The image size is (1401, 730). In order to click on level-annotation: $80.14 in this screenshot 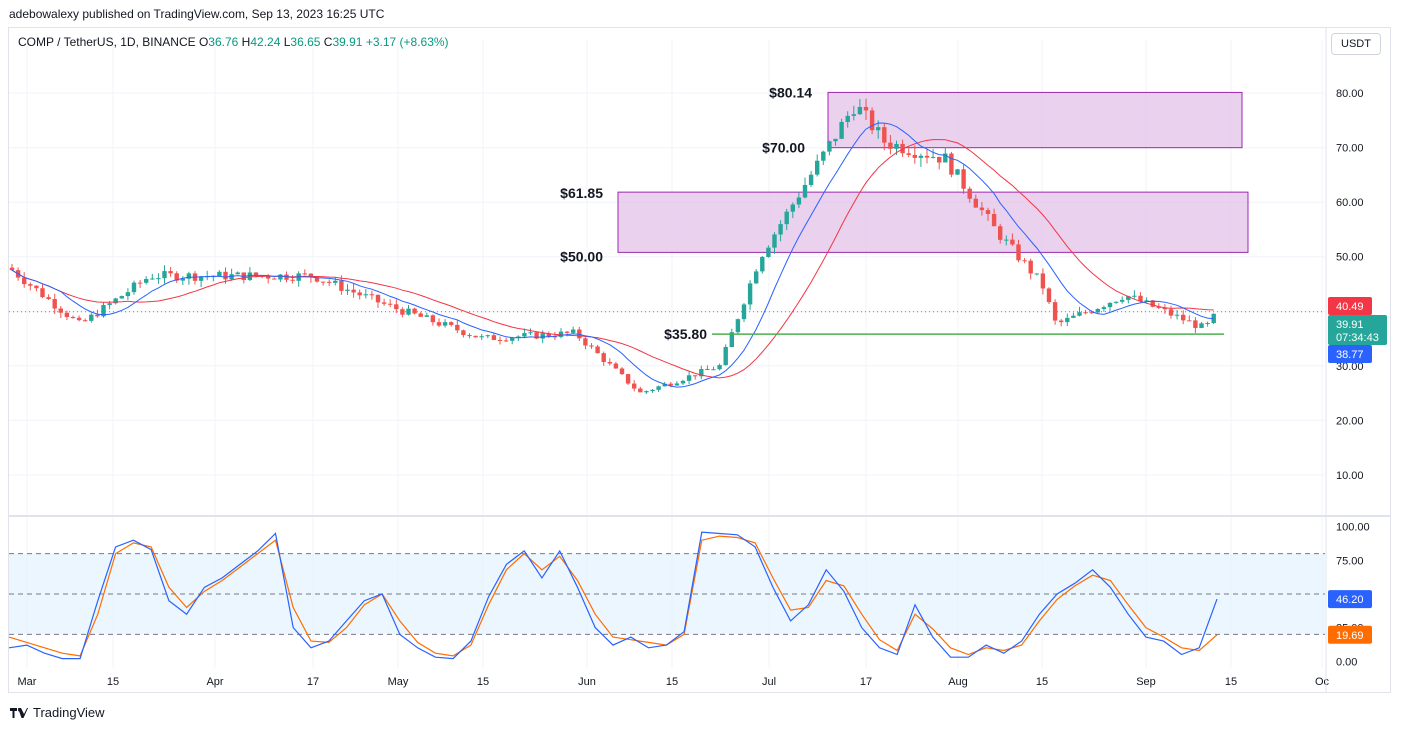, I will do `click(790, 92)`.